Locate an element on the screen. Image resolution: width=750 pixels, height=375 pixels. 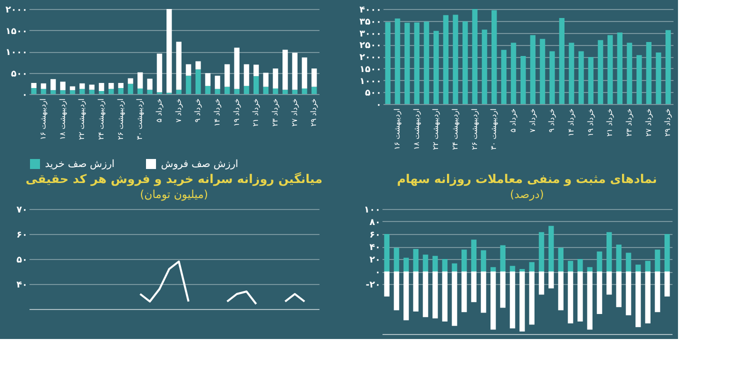
y-tick-label: ۱۵۰۰ is located at coordinates (371, 69).